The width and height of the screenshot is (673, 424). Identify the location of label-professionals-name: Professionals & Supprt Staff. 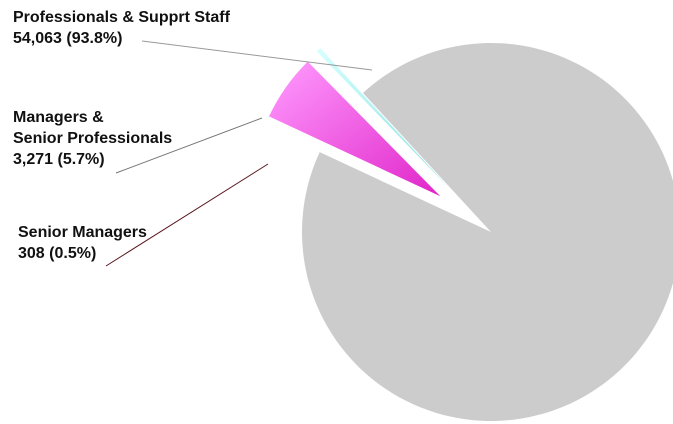
(121, 17).